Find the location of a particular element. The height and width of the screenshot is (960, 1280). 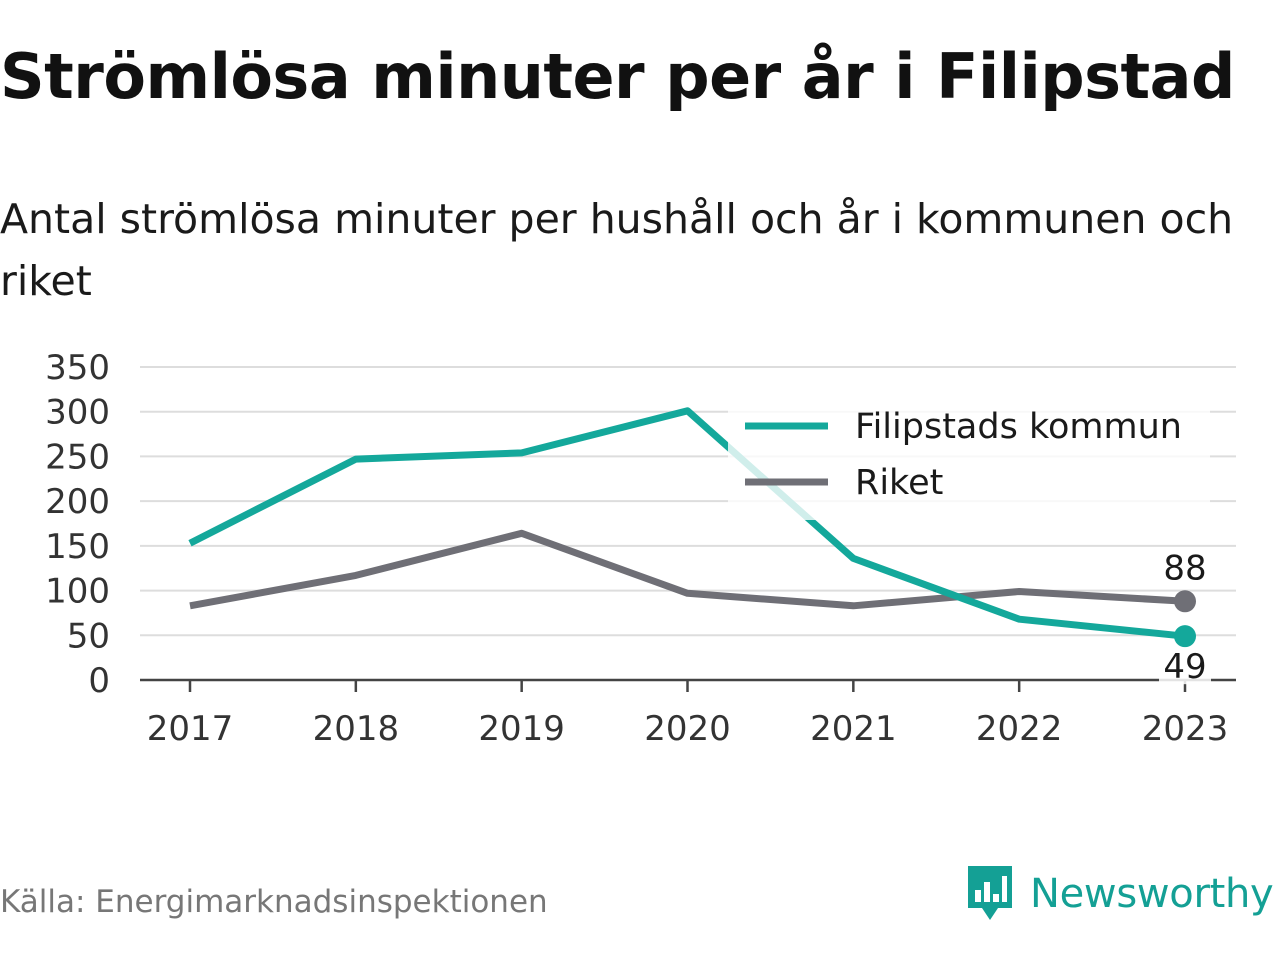

y-tick-label: 50 is located at coordinates (88, 636).